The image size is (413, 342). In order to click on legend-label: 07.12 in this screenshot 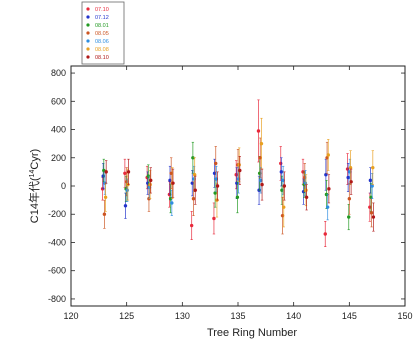, I will do `click(102, 18)`.